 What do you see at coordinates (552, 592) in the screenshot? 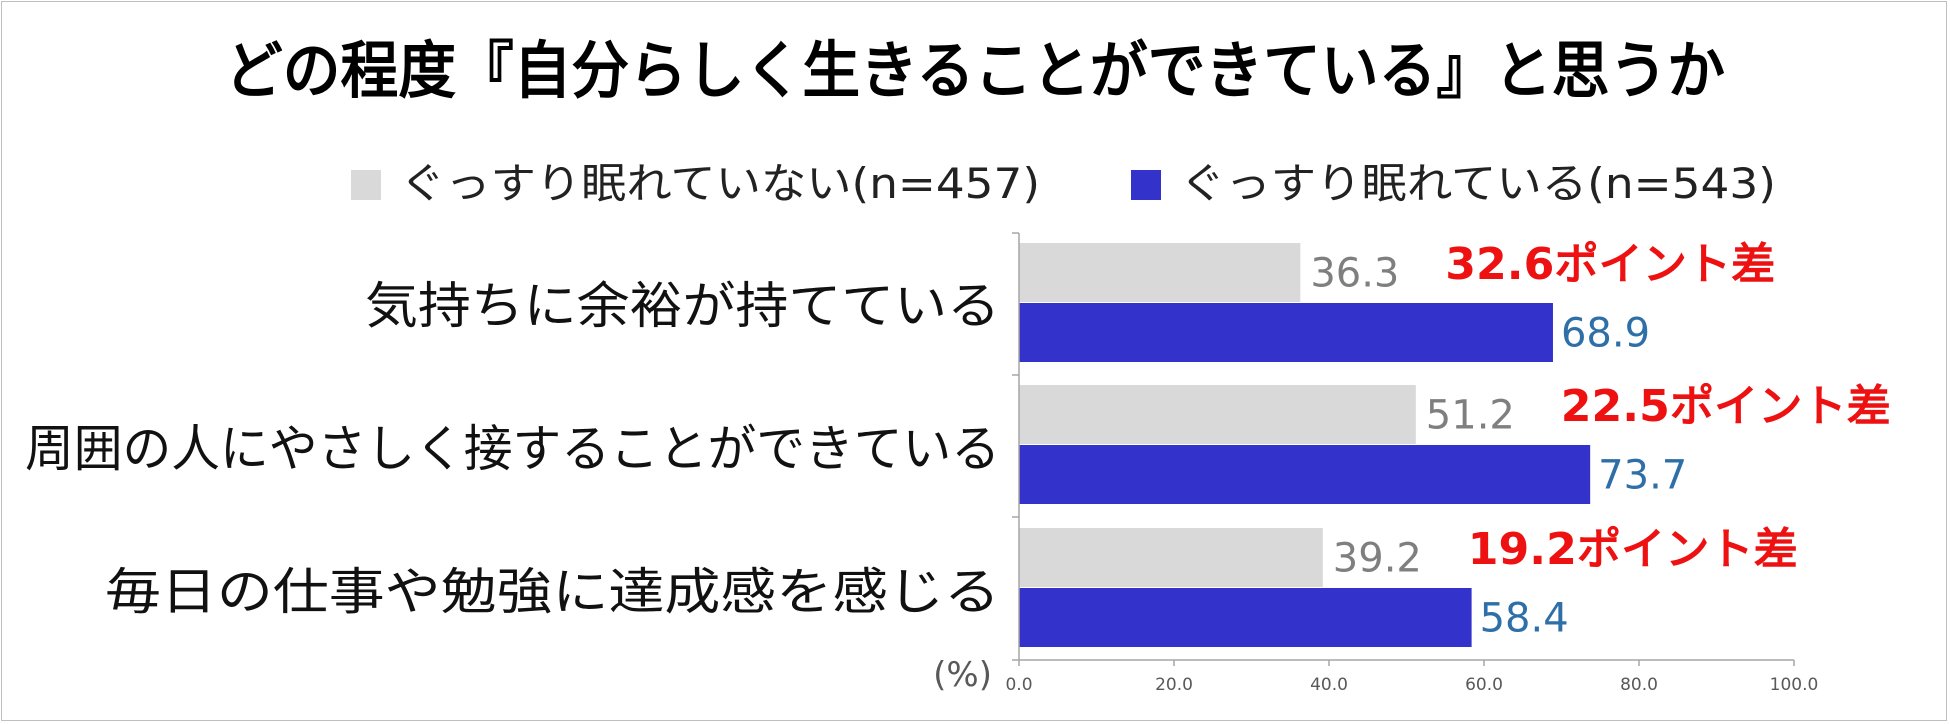
I see `category-label-2: 毎日の仕事や勉強に達成感を感じる` at bounding box center [552, 592].